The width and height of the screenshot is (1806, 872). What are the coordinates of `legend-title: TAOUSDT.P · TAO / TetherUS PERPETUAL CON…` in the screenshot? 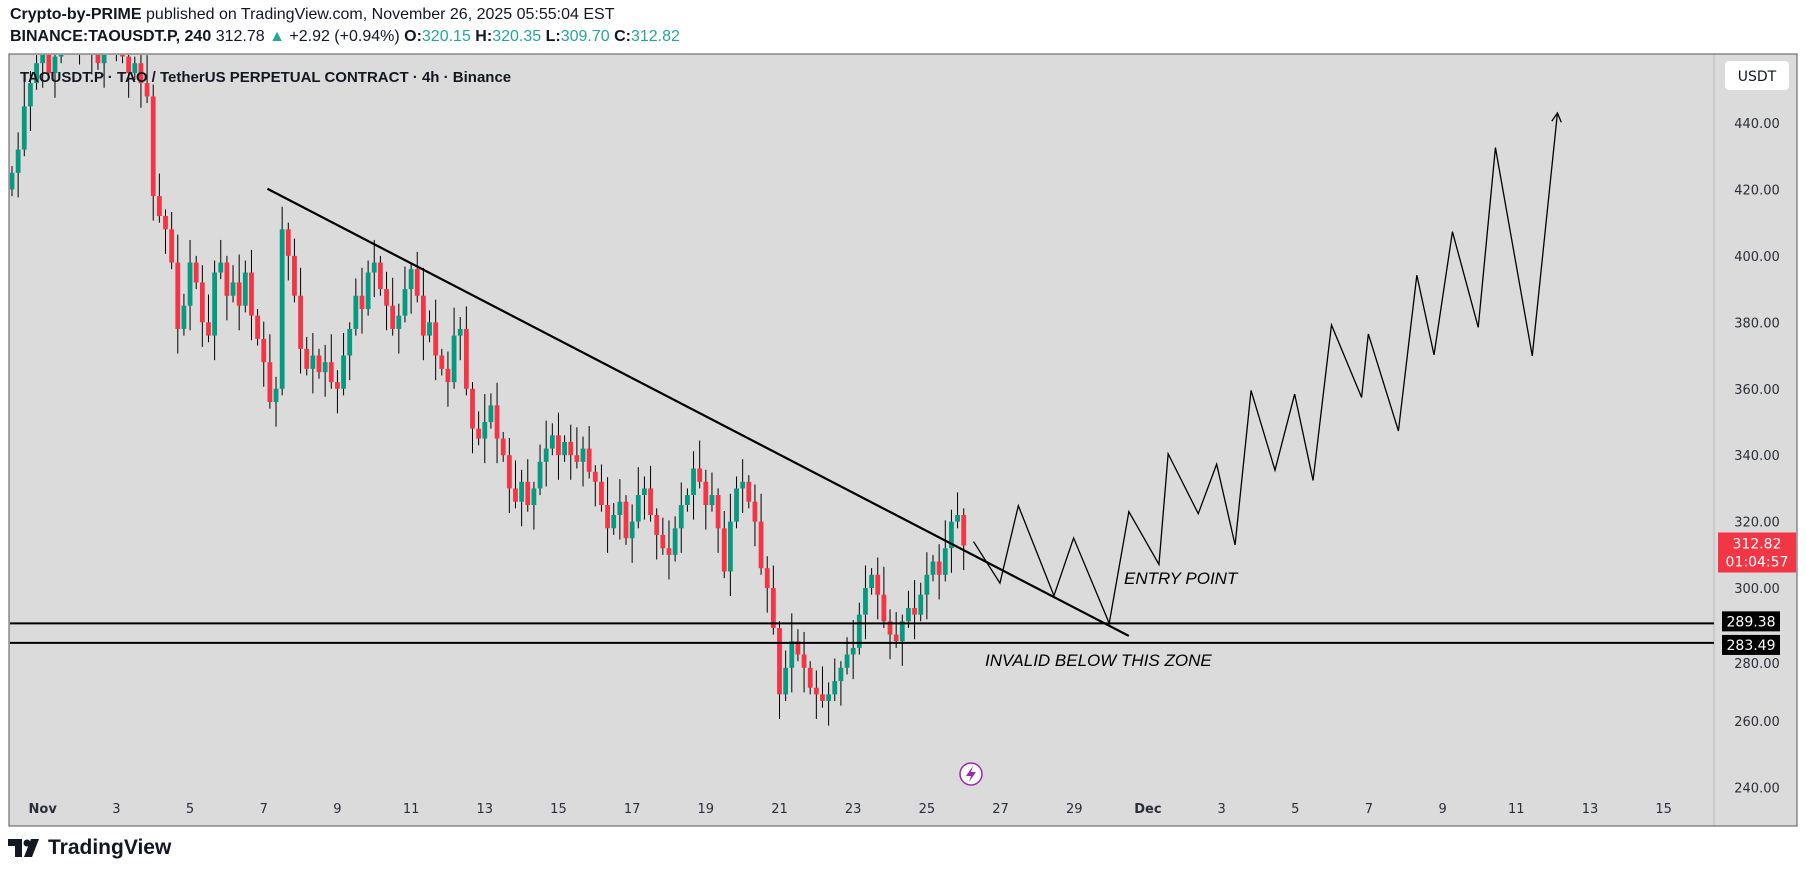 It's located at (265, 77).